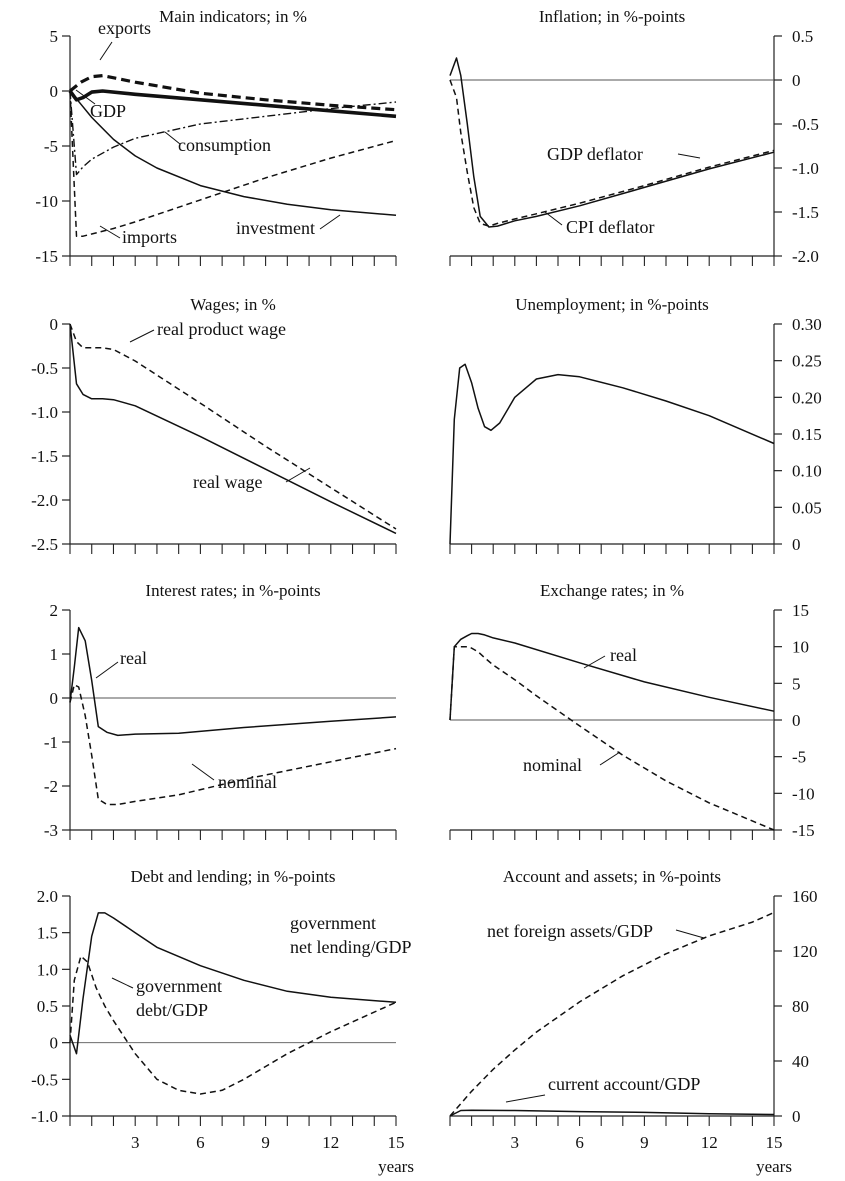 The height and width of the screenshot is (1181, 845). I want to click on series-line-gdp-deflator, so click(612, 142).